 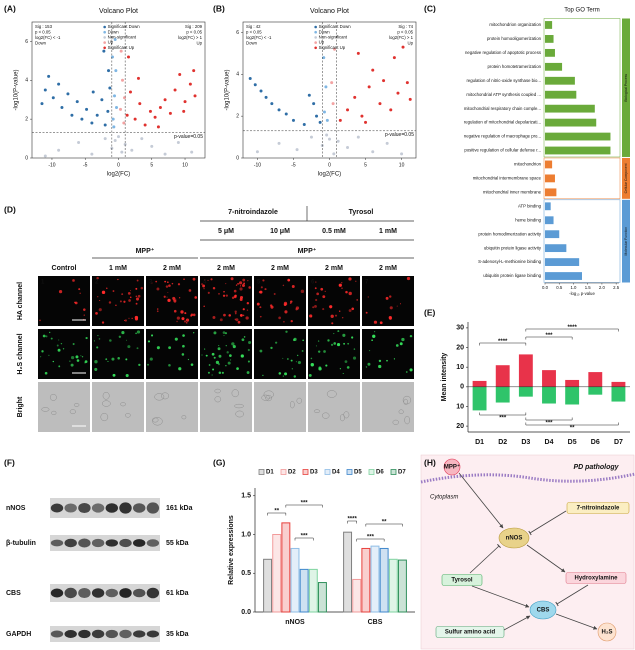 I want to click on significance-label: ***, so click(x=371, y=538).